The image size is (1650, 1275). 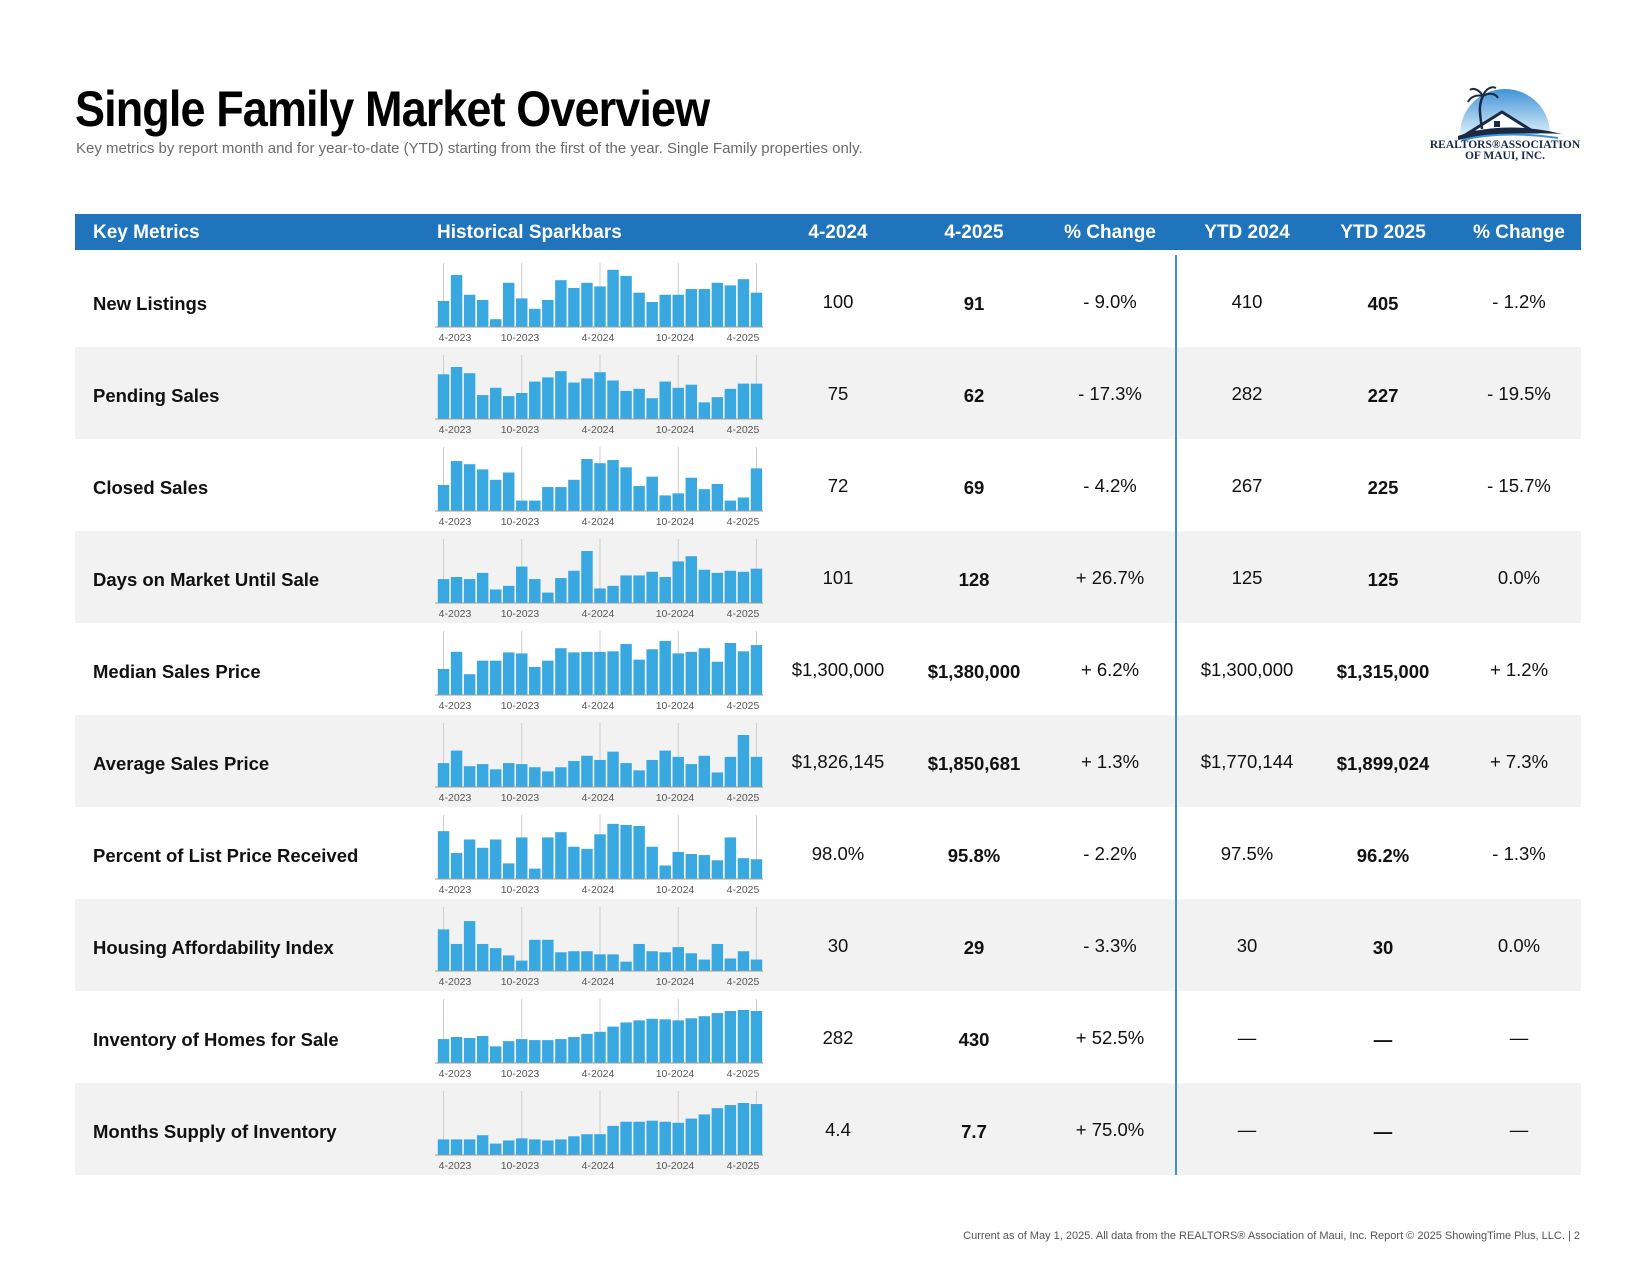 I want to click on ytd-divider, so click(x=1176, y=715).